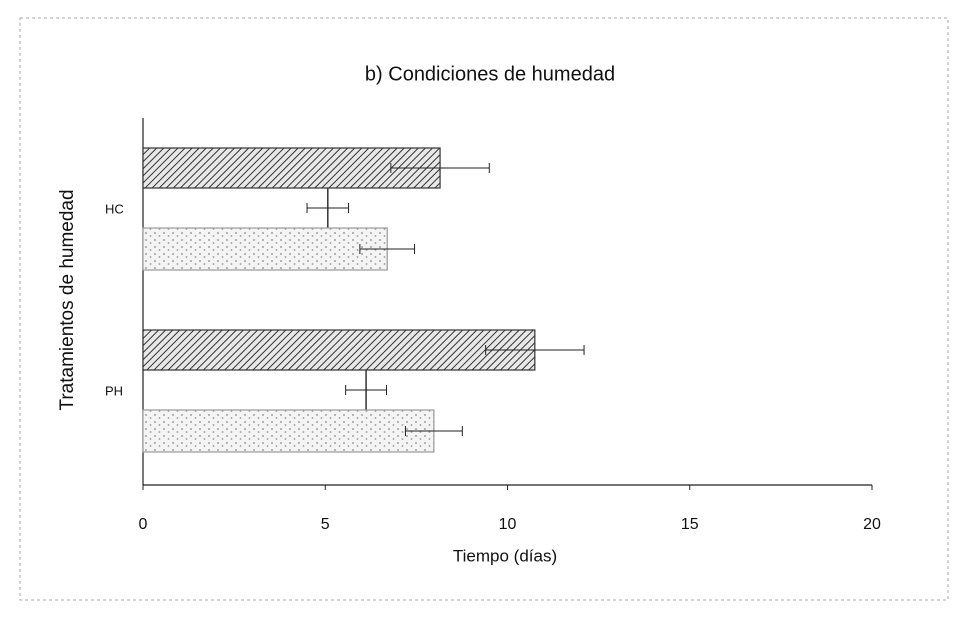  What do you see at coordinates (67, 299) in the screenshot?
I see `y-axis-label: Tratamientos de humedad` at bounding box center [67, 299].